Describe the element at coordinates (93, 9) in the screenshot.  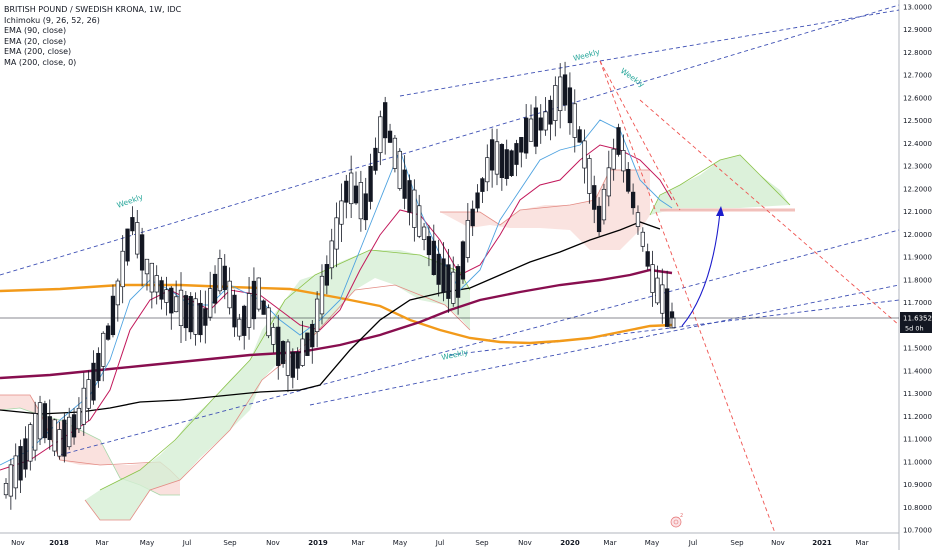
I see `symbol-title: BRITISH POUND / SWEDISH KRONA, 1W, IDC` at that location.